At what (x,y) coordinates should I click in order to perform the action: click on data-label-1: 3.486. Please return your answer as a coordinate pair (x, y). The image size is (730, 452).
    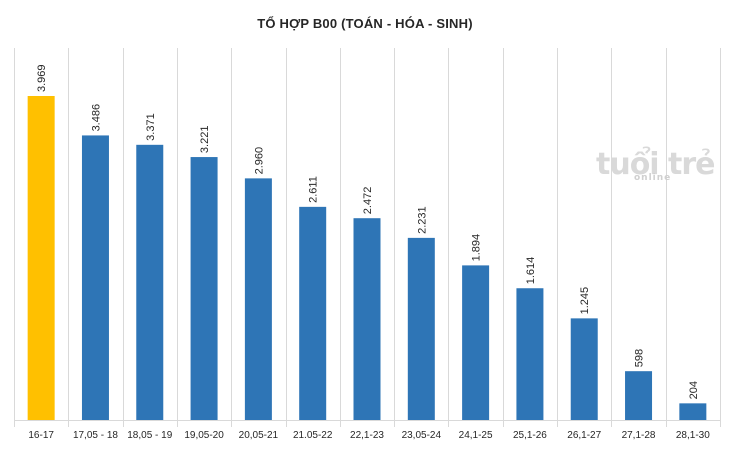
    Looking at the image, I should click on (96, 118).